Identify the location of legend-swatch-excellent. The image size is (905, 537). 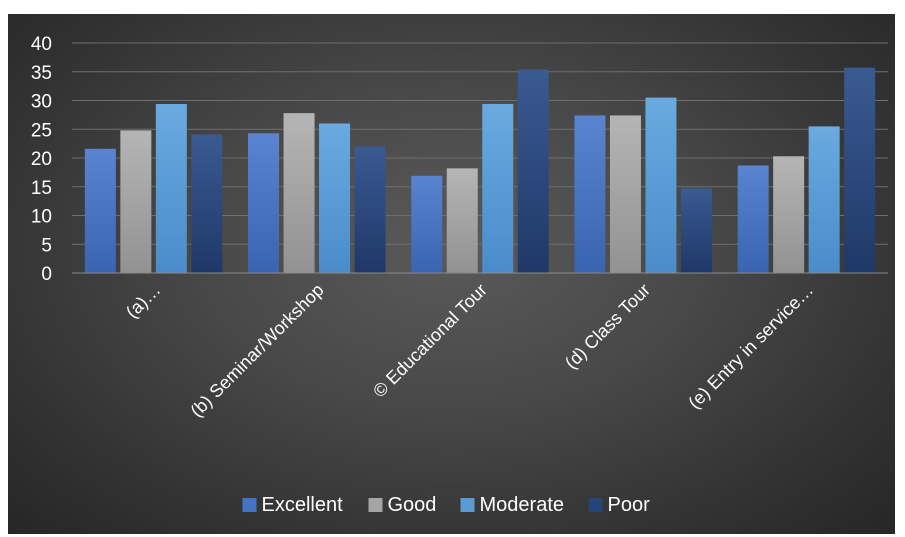
(249, 505).